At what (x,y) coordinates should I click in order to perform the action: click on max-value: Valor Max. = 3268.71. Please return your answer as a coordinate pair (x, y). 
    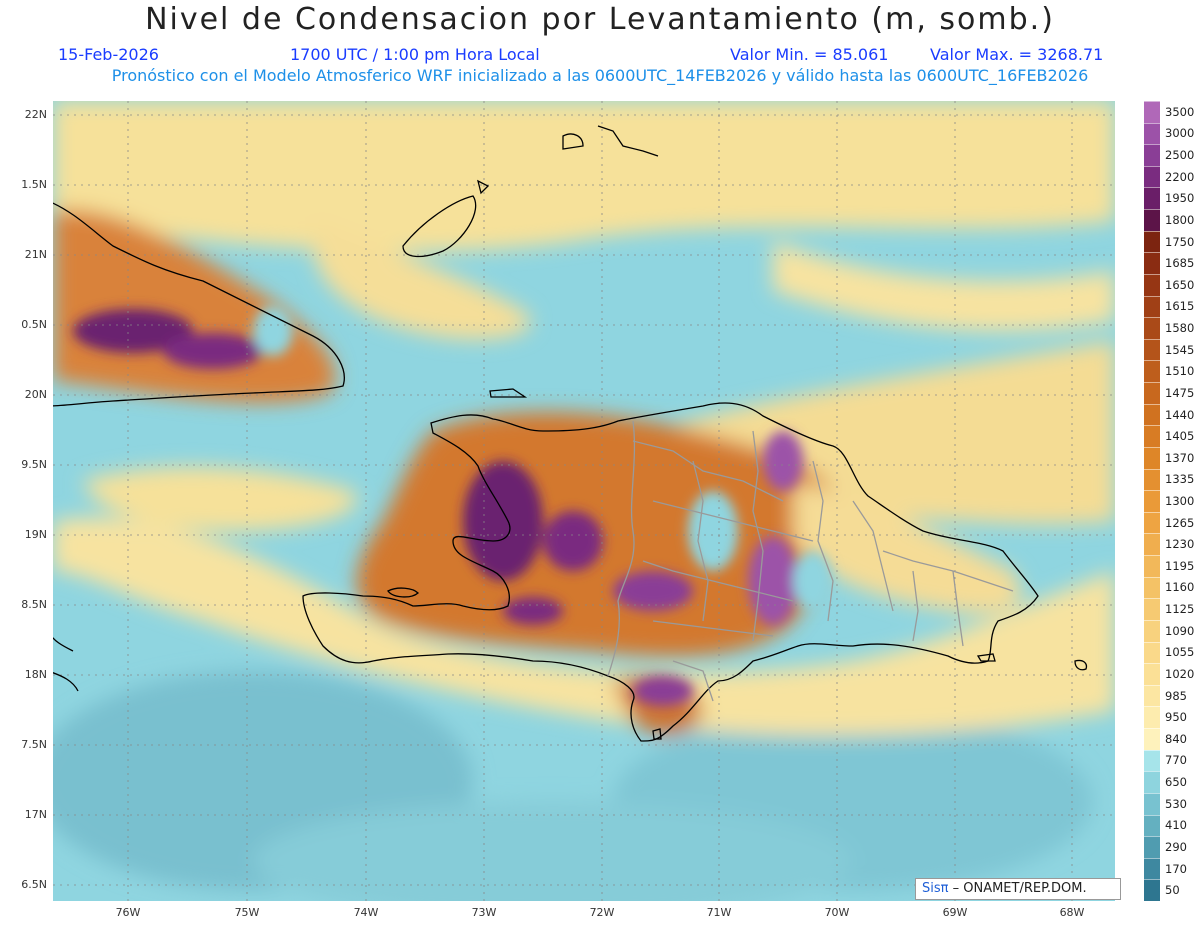
    Looking at the image, I should click on (1017, 54).